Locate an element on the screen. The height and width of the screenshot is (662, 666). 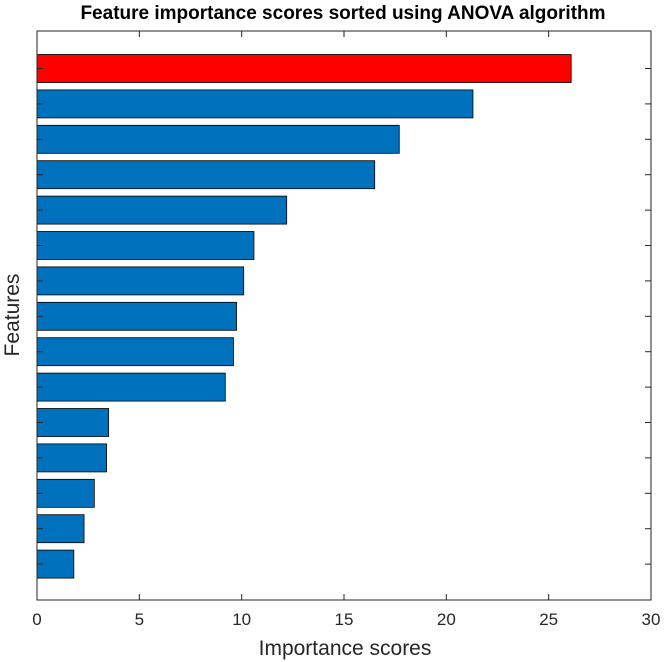
x-tick-label-15: 15 is located at coordinates (344, 619).